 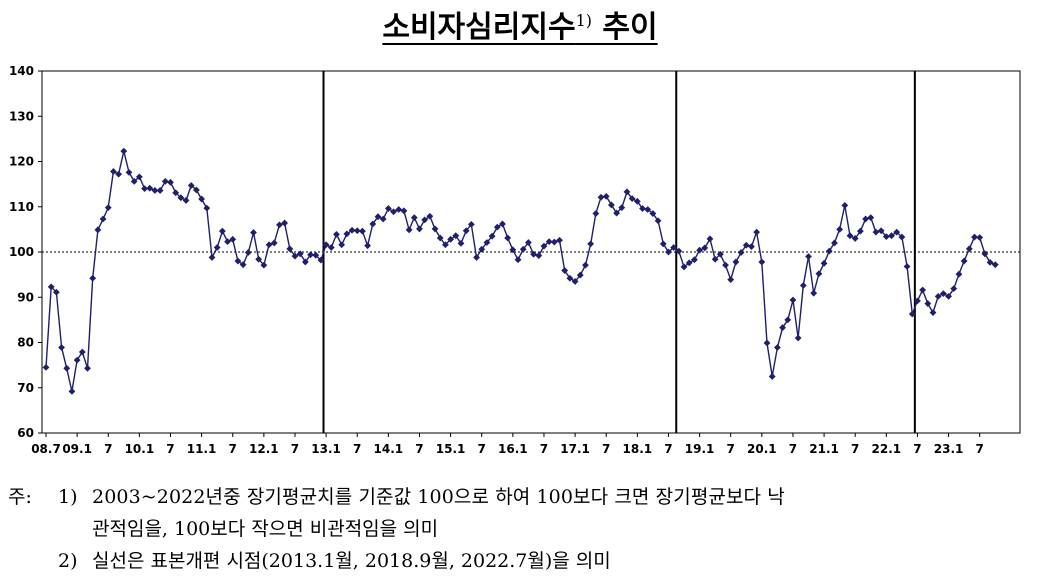 I want to click on x-tick-label: 20.1, so click(x=762, y=449).